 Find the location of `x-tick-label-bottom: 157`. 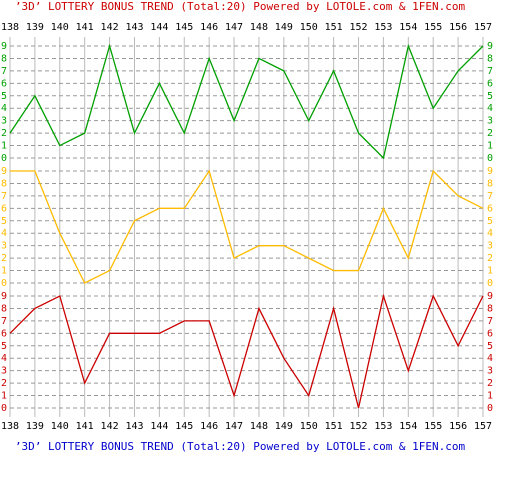

x-tick-label-bottom: 157 is located at coordinates (483, 426).